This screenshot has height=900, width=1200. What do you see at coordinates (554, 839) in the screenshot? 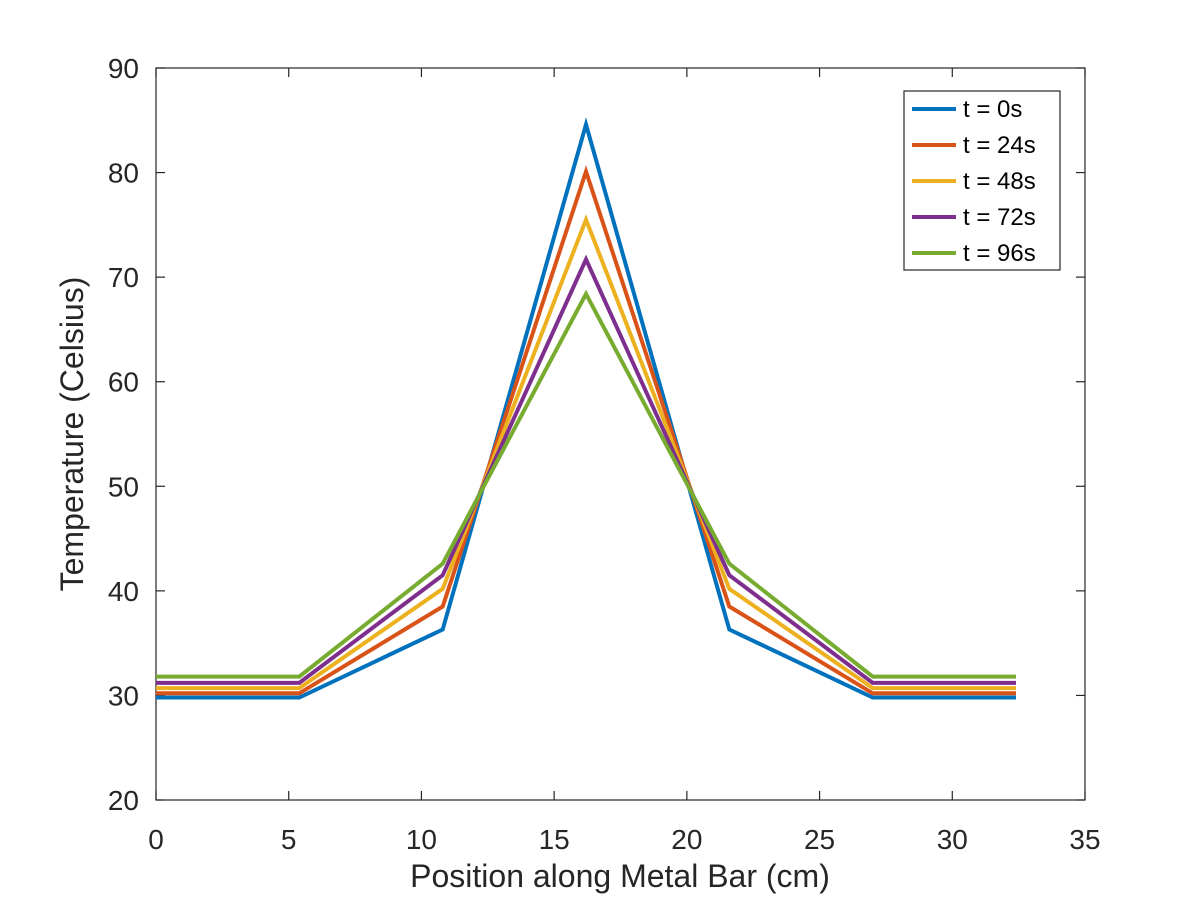
I see `x-tick-label: 15` at bounding box center [554, 839].